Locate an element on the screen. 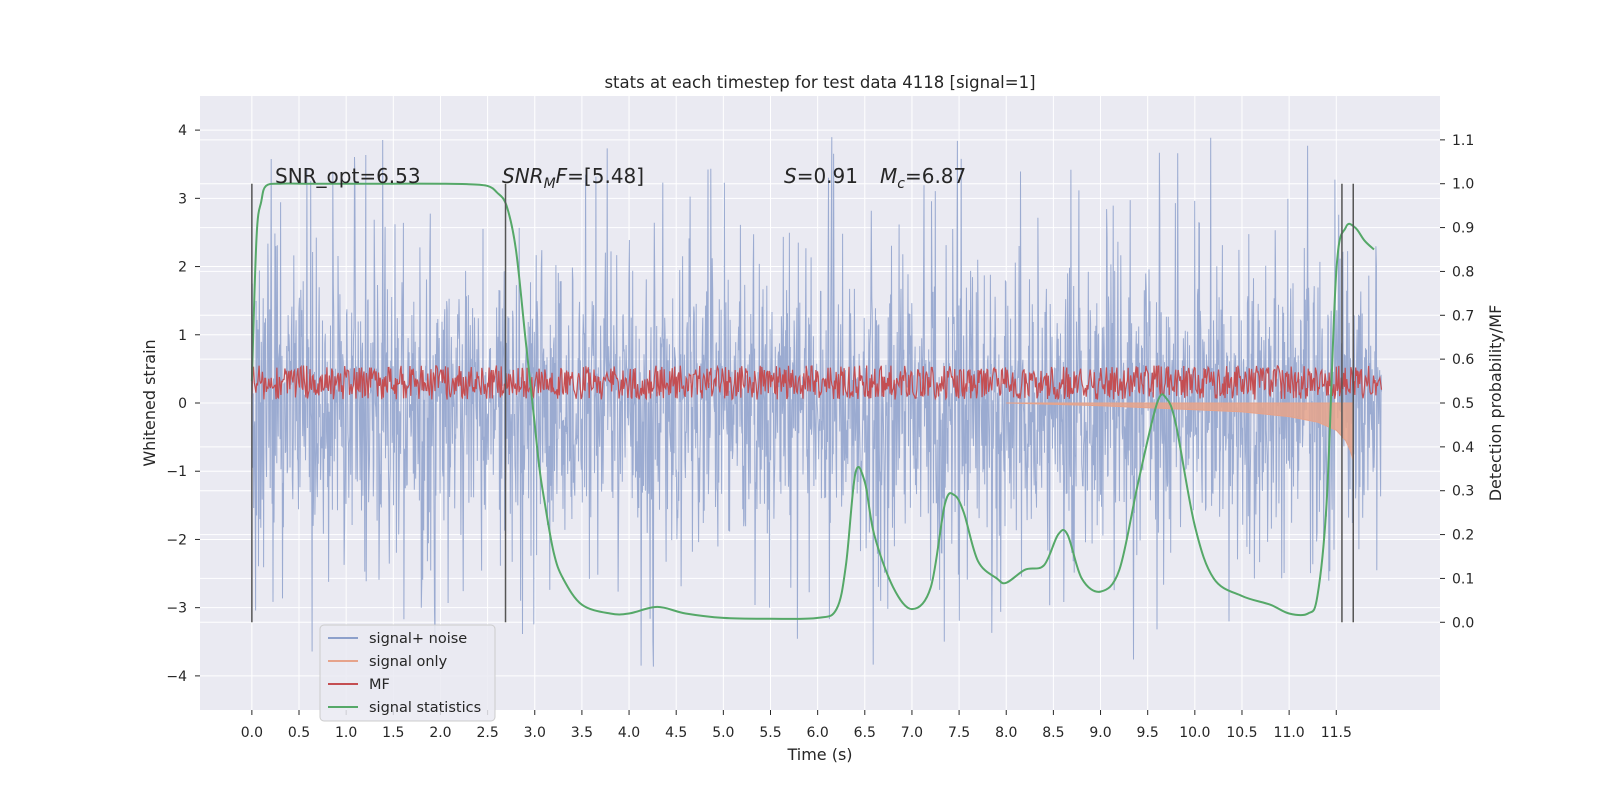  y-tick-label: 3 is located at coordinates (182, 199).